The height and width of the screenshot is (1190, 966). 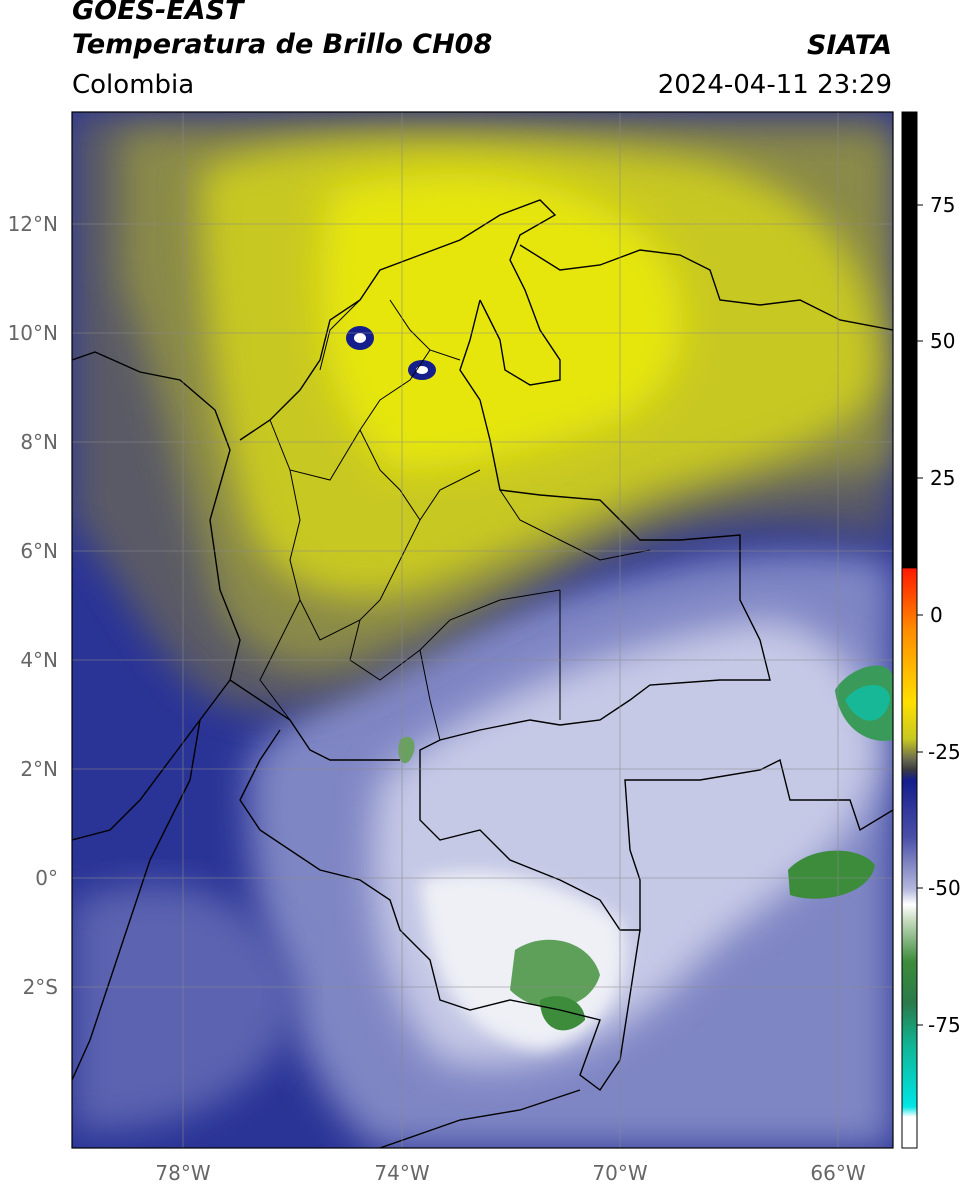 What do you see at coordinates (33, 333) in the screenshot?
I see `lat-label: 10°N` at bounding box center [33, 333].